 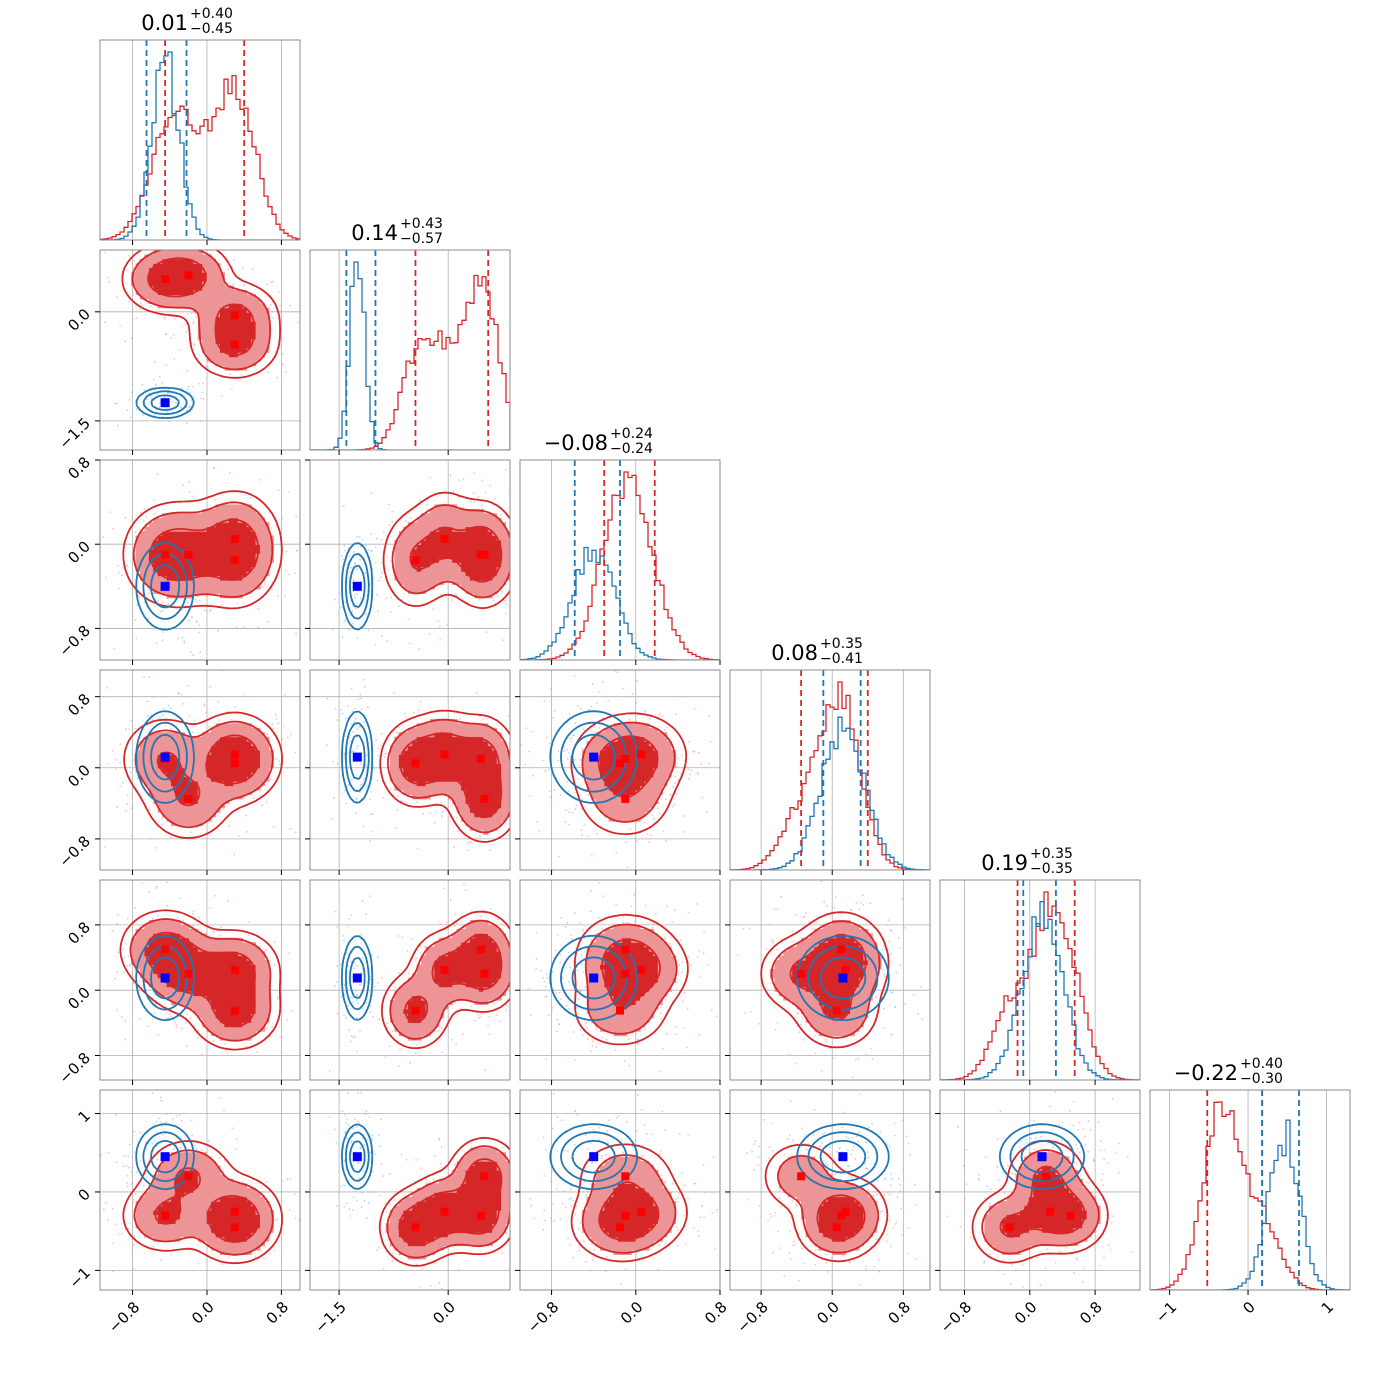 What do you see at coordinates (192, 547) in the screenshot?
I see `panel-2-0: −0.80.00.8` at bounding box center [192, 547].